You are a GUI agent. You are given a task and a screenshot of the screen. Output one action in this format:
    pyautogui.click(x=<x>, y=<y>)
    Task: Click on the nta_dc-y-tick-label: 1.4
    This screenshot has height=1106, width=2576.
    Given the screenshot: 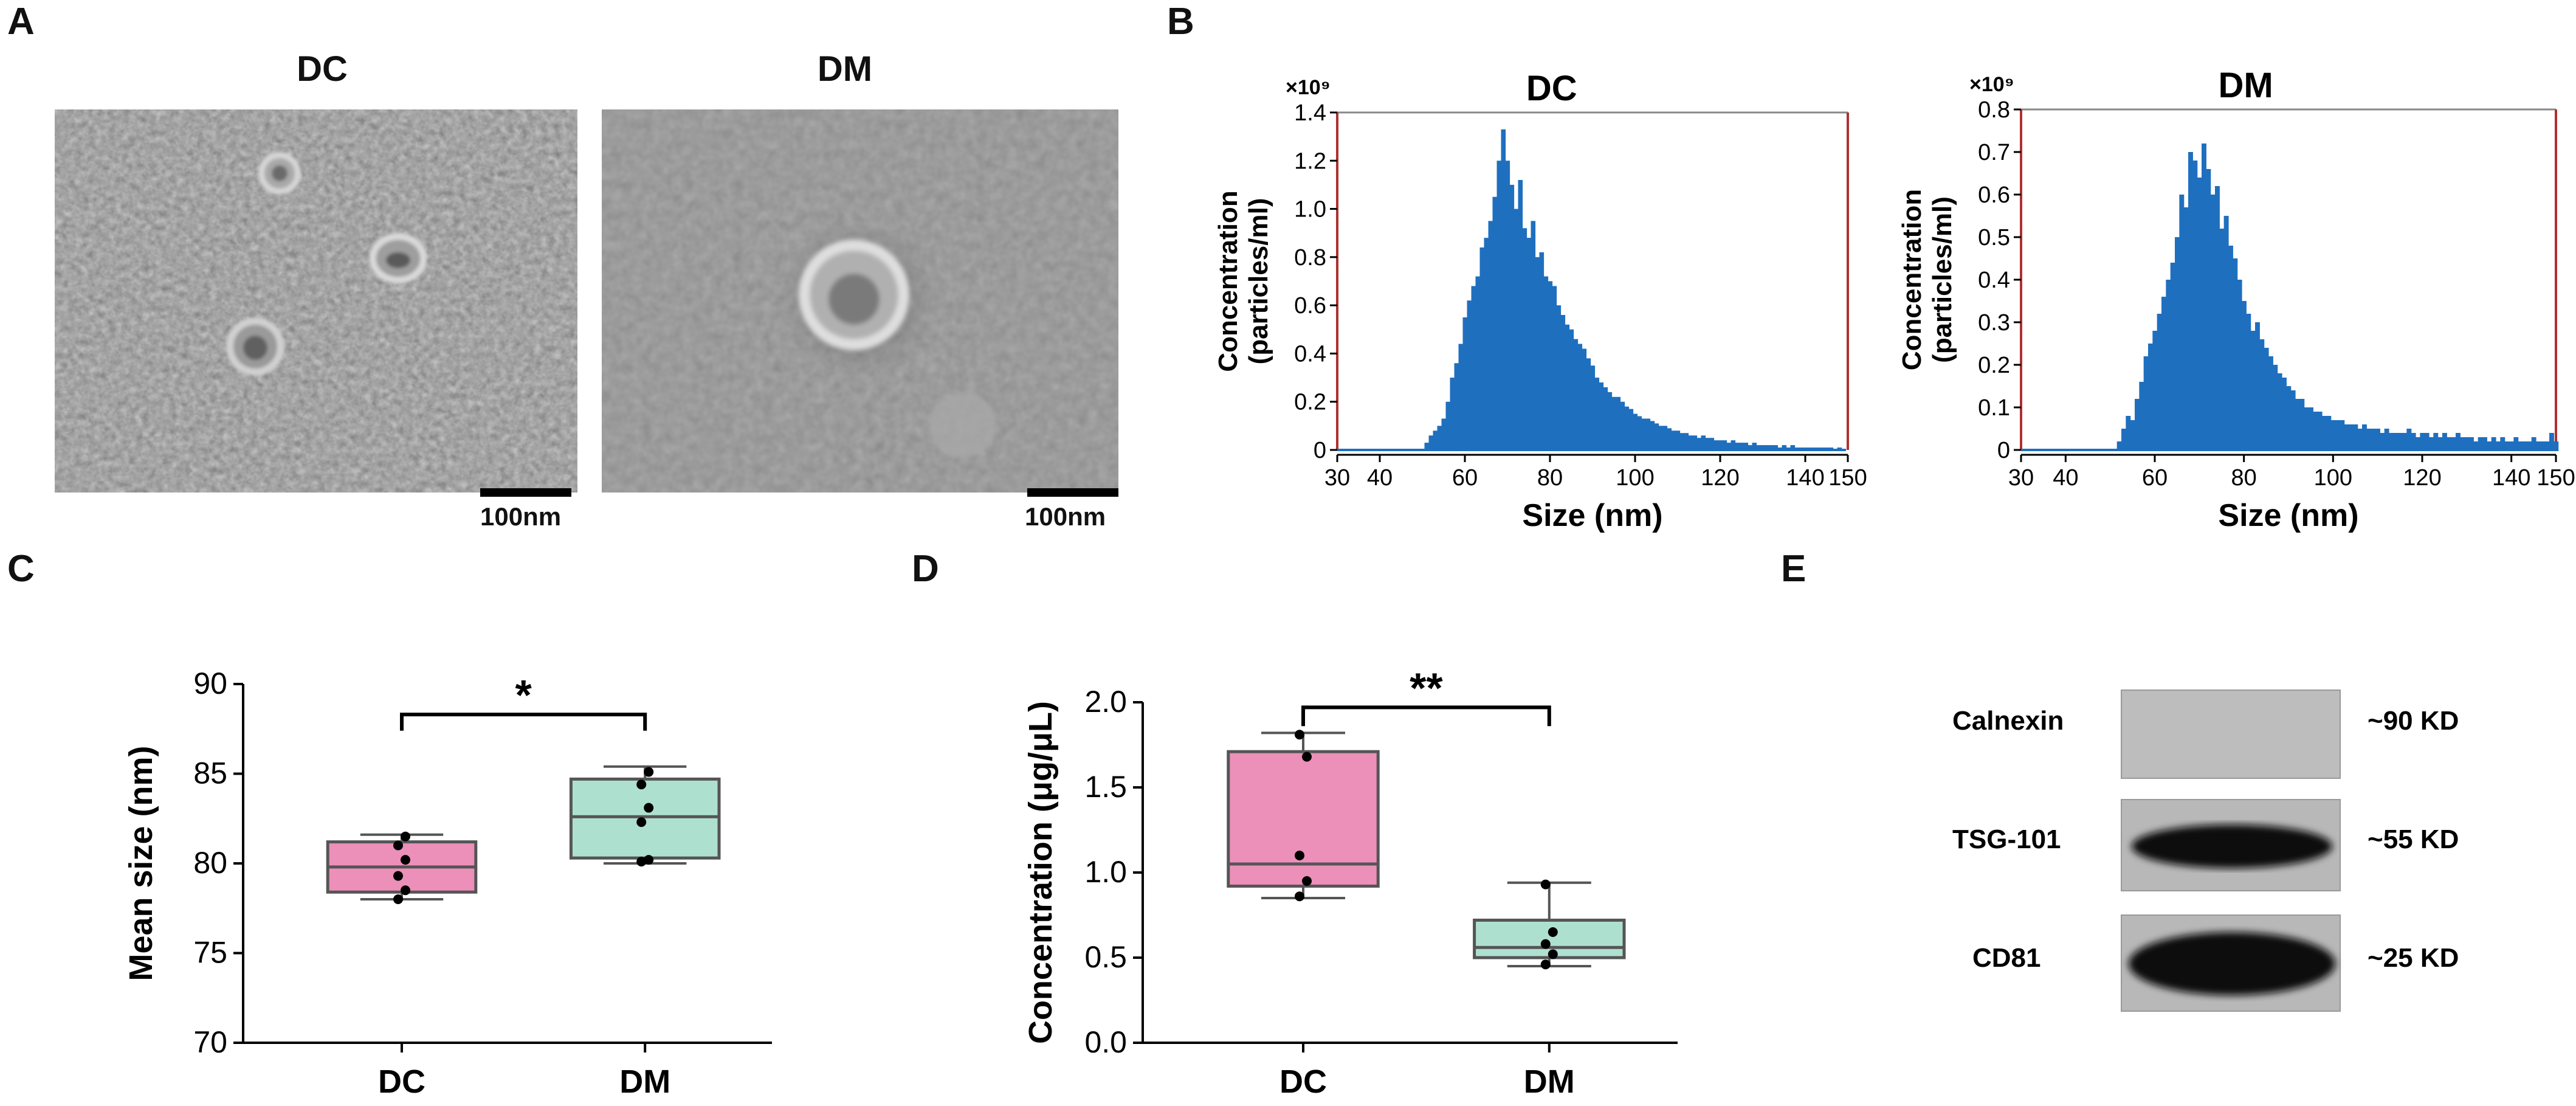 What is the action you would take?
    pyautogui.click(x=1310, y=113)
    